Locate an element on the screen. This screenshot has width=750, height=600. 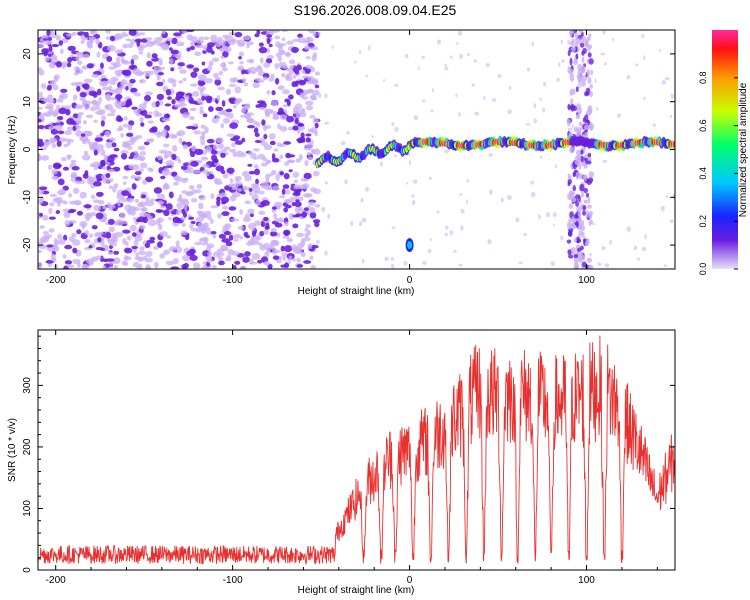
heatmap-x-tick-label: -100 is located at coordinates (233, 280).